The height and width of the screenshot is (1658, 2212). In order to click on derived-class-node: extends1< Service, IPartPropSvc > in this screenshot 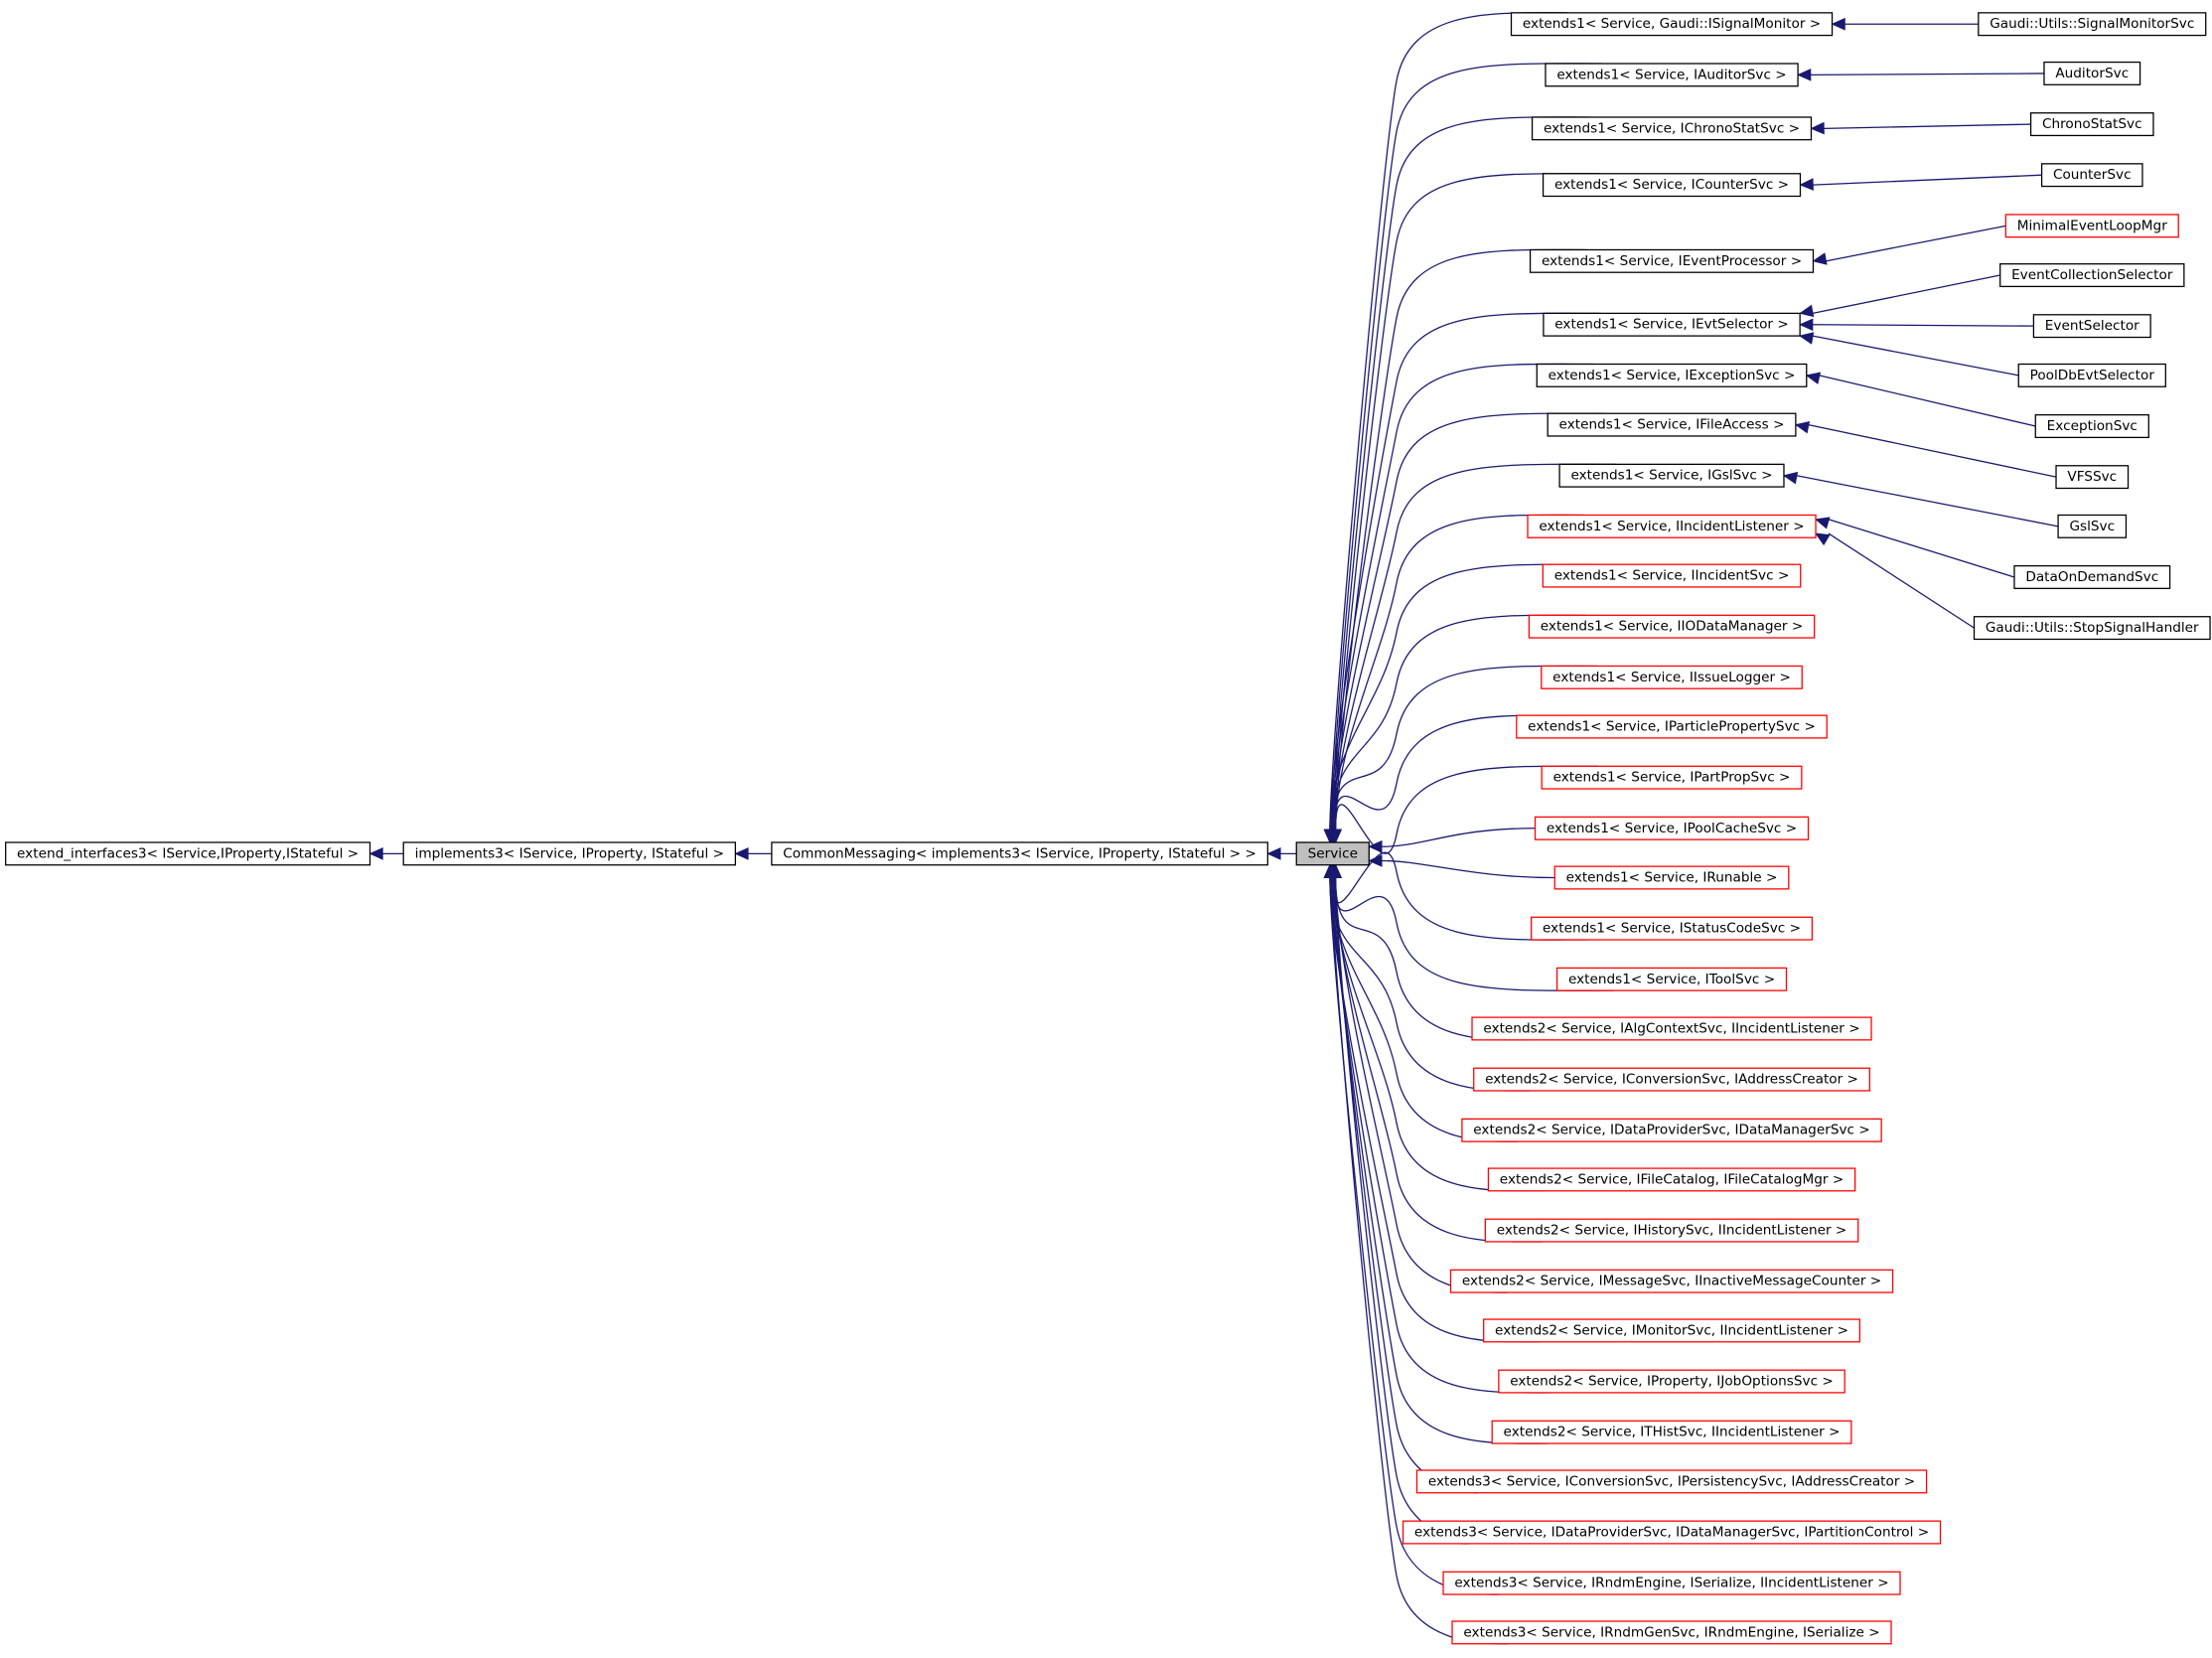, I will do `click(1672, 777)`.